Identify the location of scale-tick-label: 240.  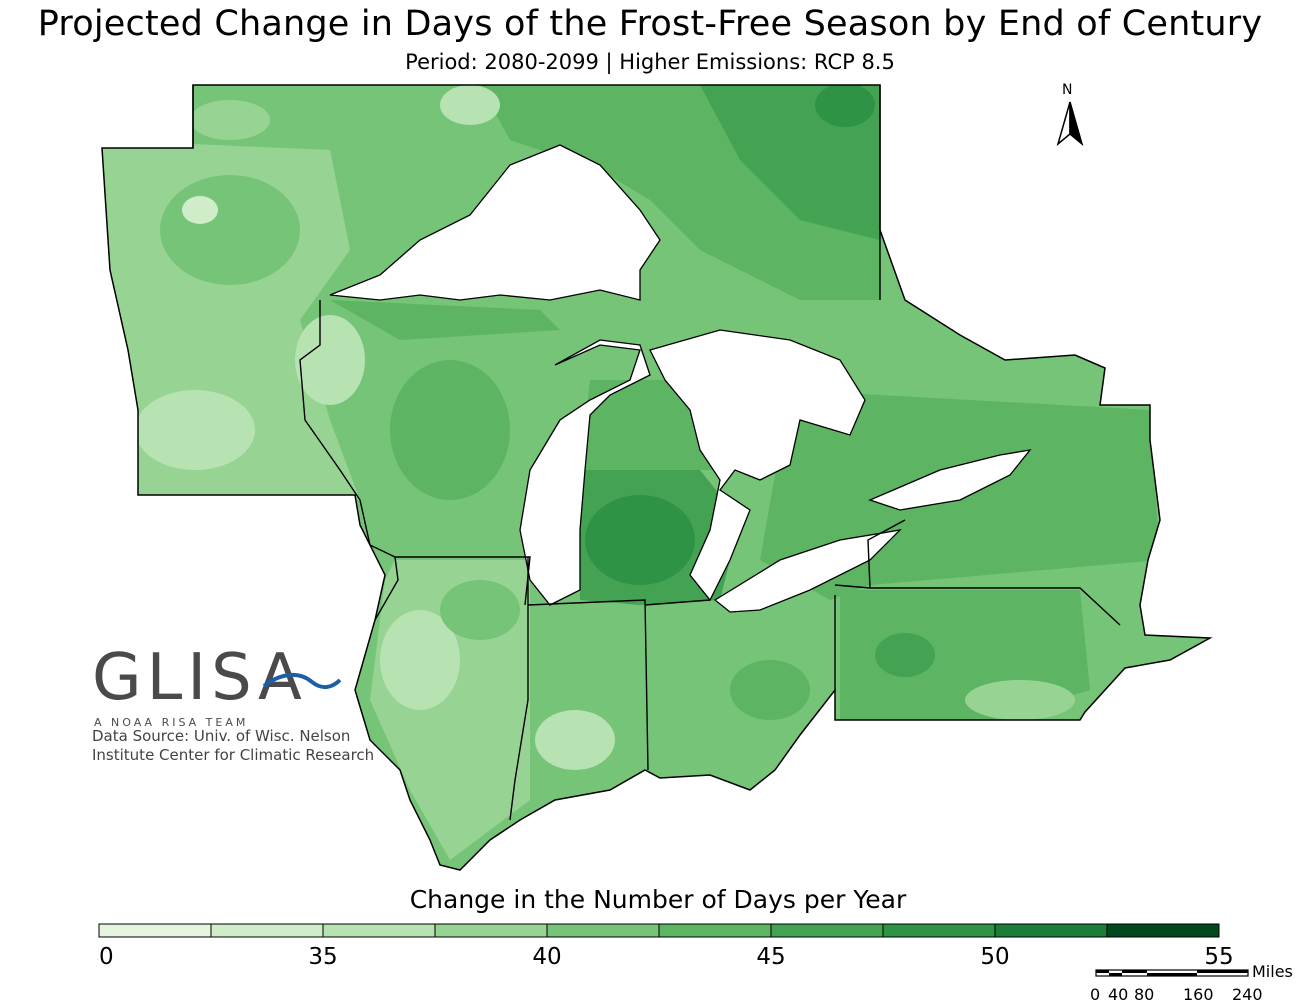
(1247, 994).